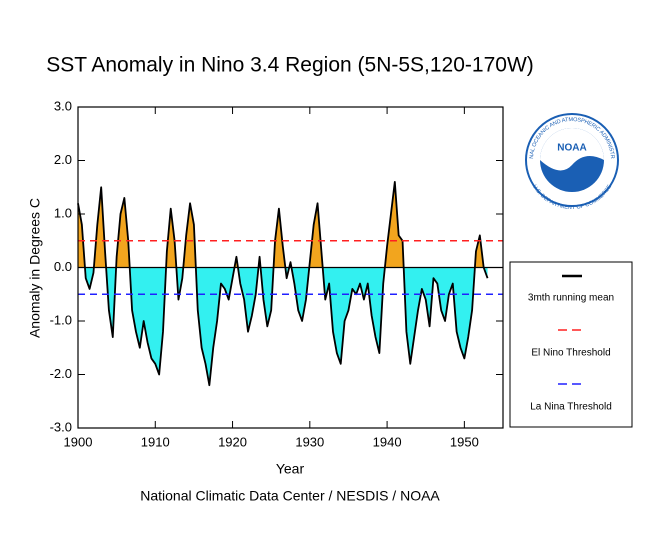 Image resolution: width=650 pixels, height=534 pixels. I want to click on x-tick-label: 1900, so click(78, 441).